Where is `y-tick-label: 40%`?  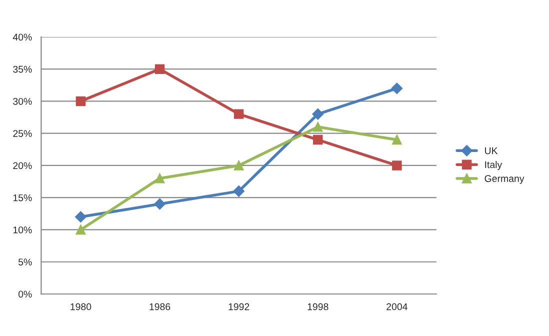
y-tick-label: 40% is located at coordinates (22, 37).